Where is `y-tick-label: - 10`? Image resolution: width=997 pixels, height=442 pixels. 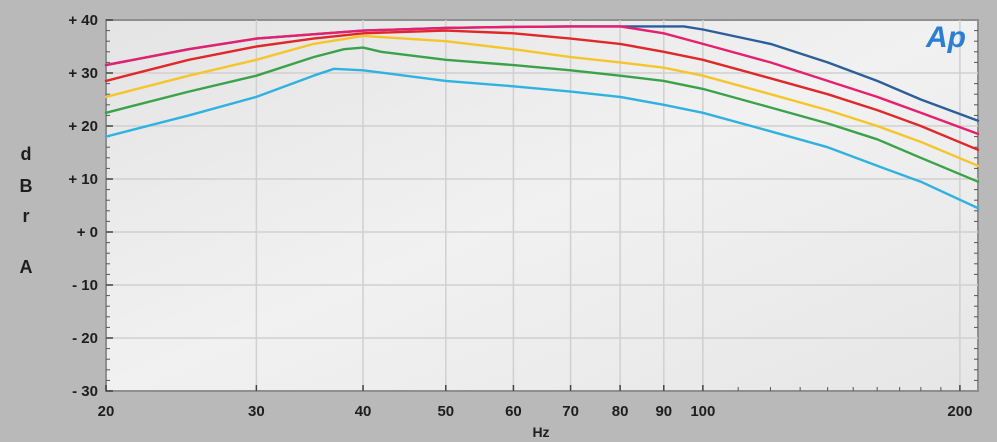 y-tick-label: - 10 is located at coordinates (85, 285).